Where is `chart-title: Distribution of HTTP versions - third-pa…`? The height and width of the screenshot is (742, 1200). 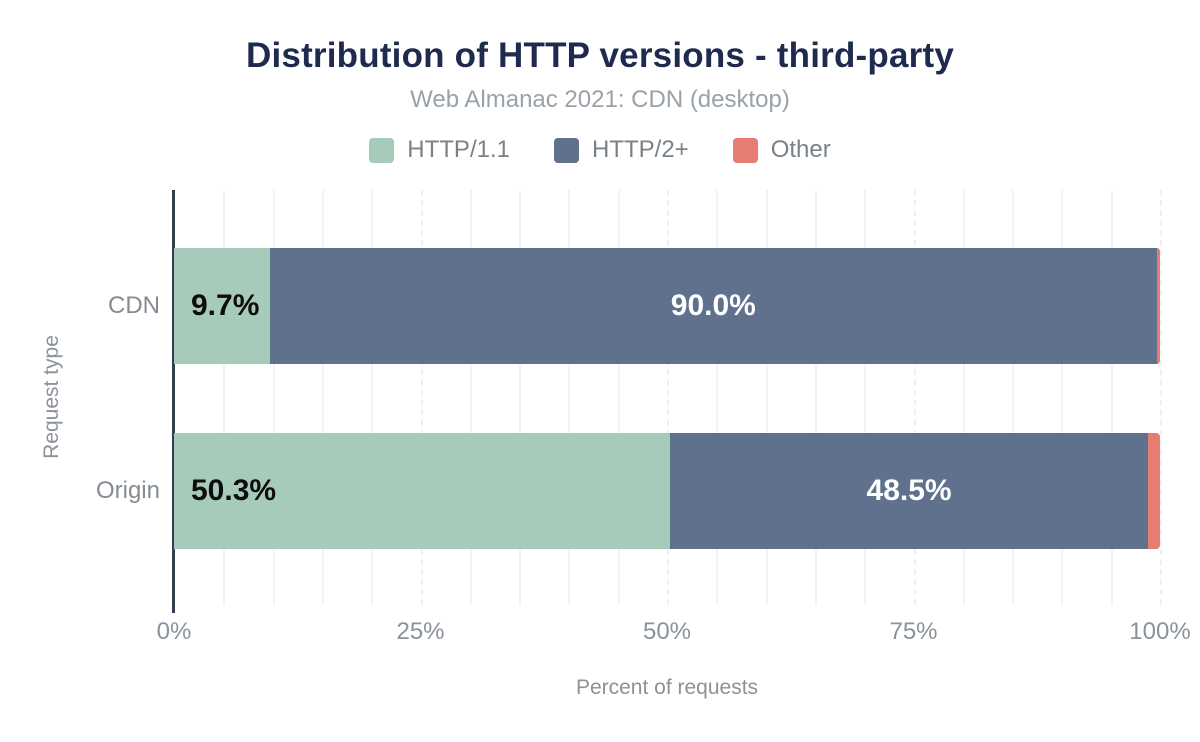 chart-title: Distribution of HTTP versions - third-pa… is located at coordinates (600, 55).